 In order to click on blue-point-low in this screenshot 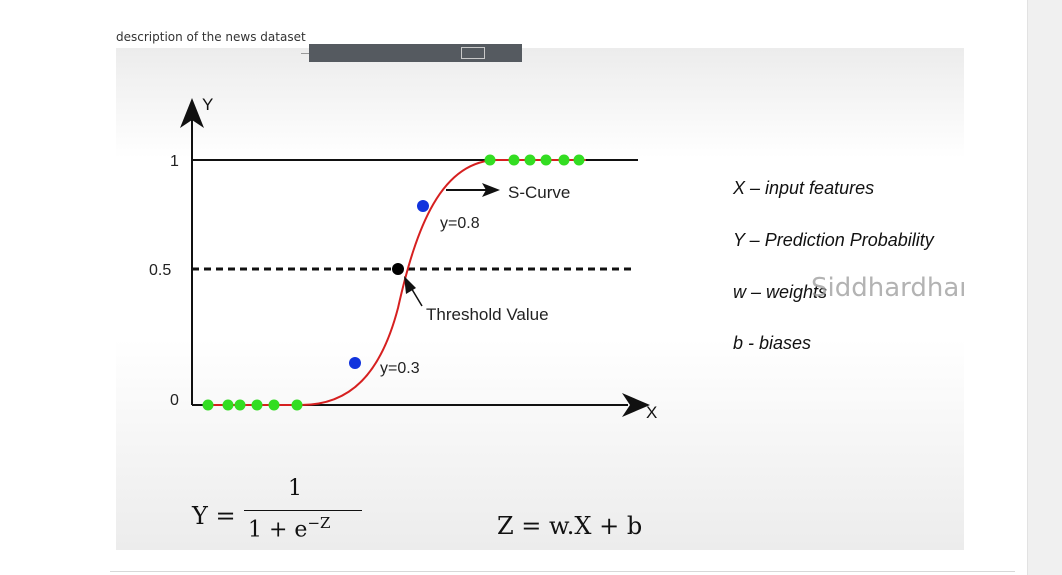, I will do `click(355, 363)`.